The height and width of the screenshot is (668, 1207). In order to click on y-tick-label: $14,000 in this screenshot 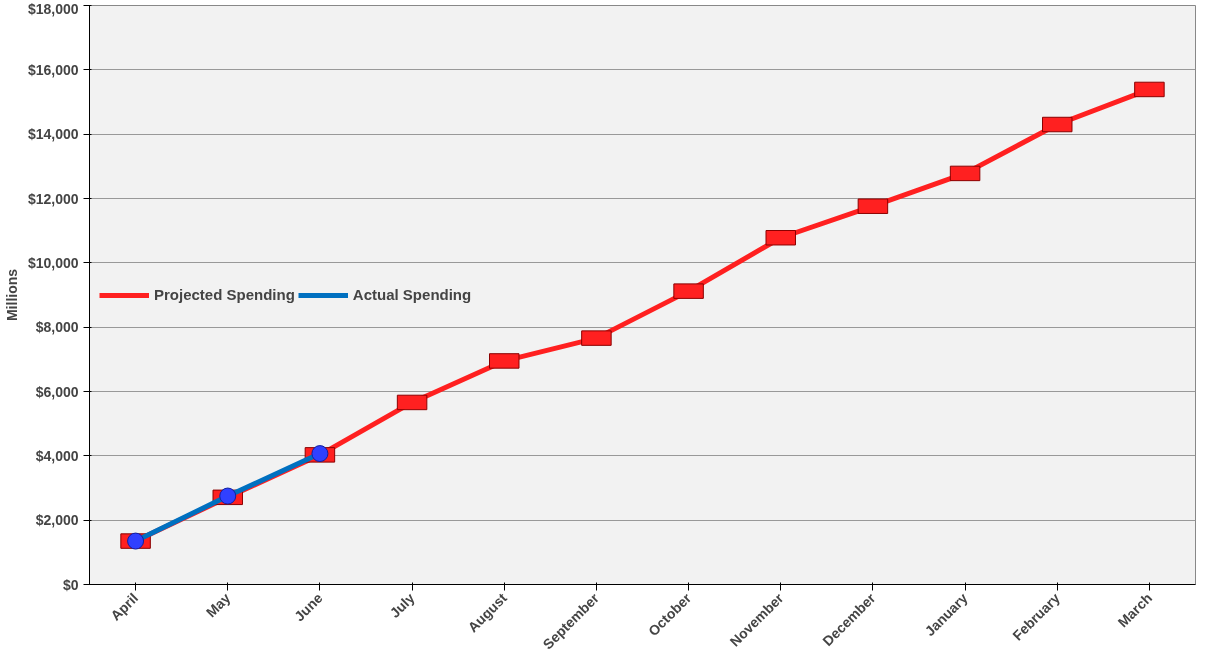, I will do `click(53, 134)`.